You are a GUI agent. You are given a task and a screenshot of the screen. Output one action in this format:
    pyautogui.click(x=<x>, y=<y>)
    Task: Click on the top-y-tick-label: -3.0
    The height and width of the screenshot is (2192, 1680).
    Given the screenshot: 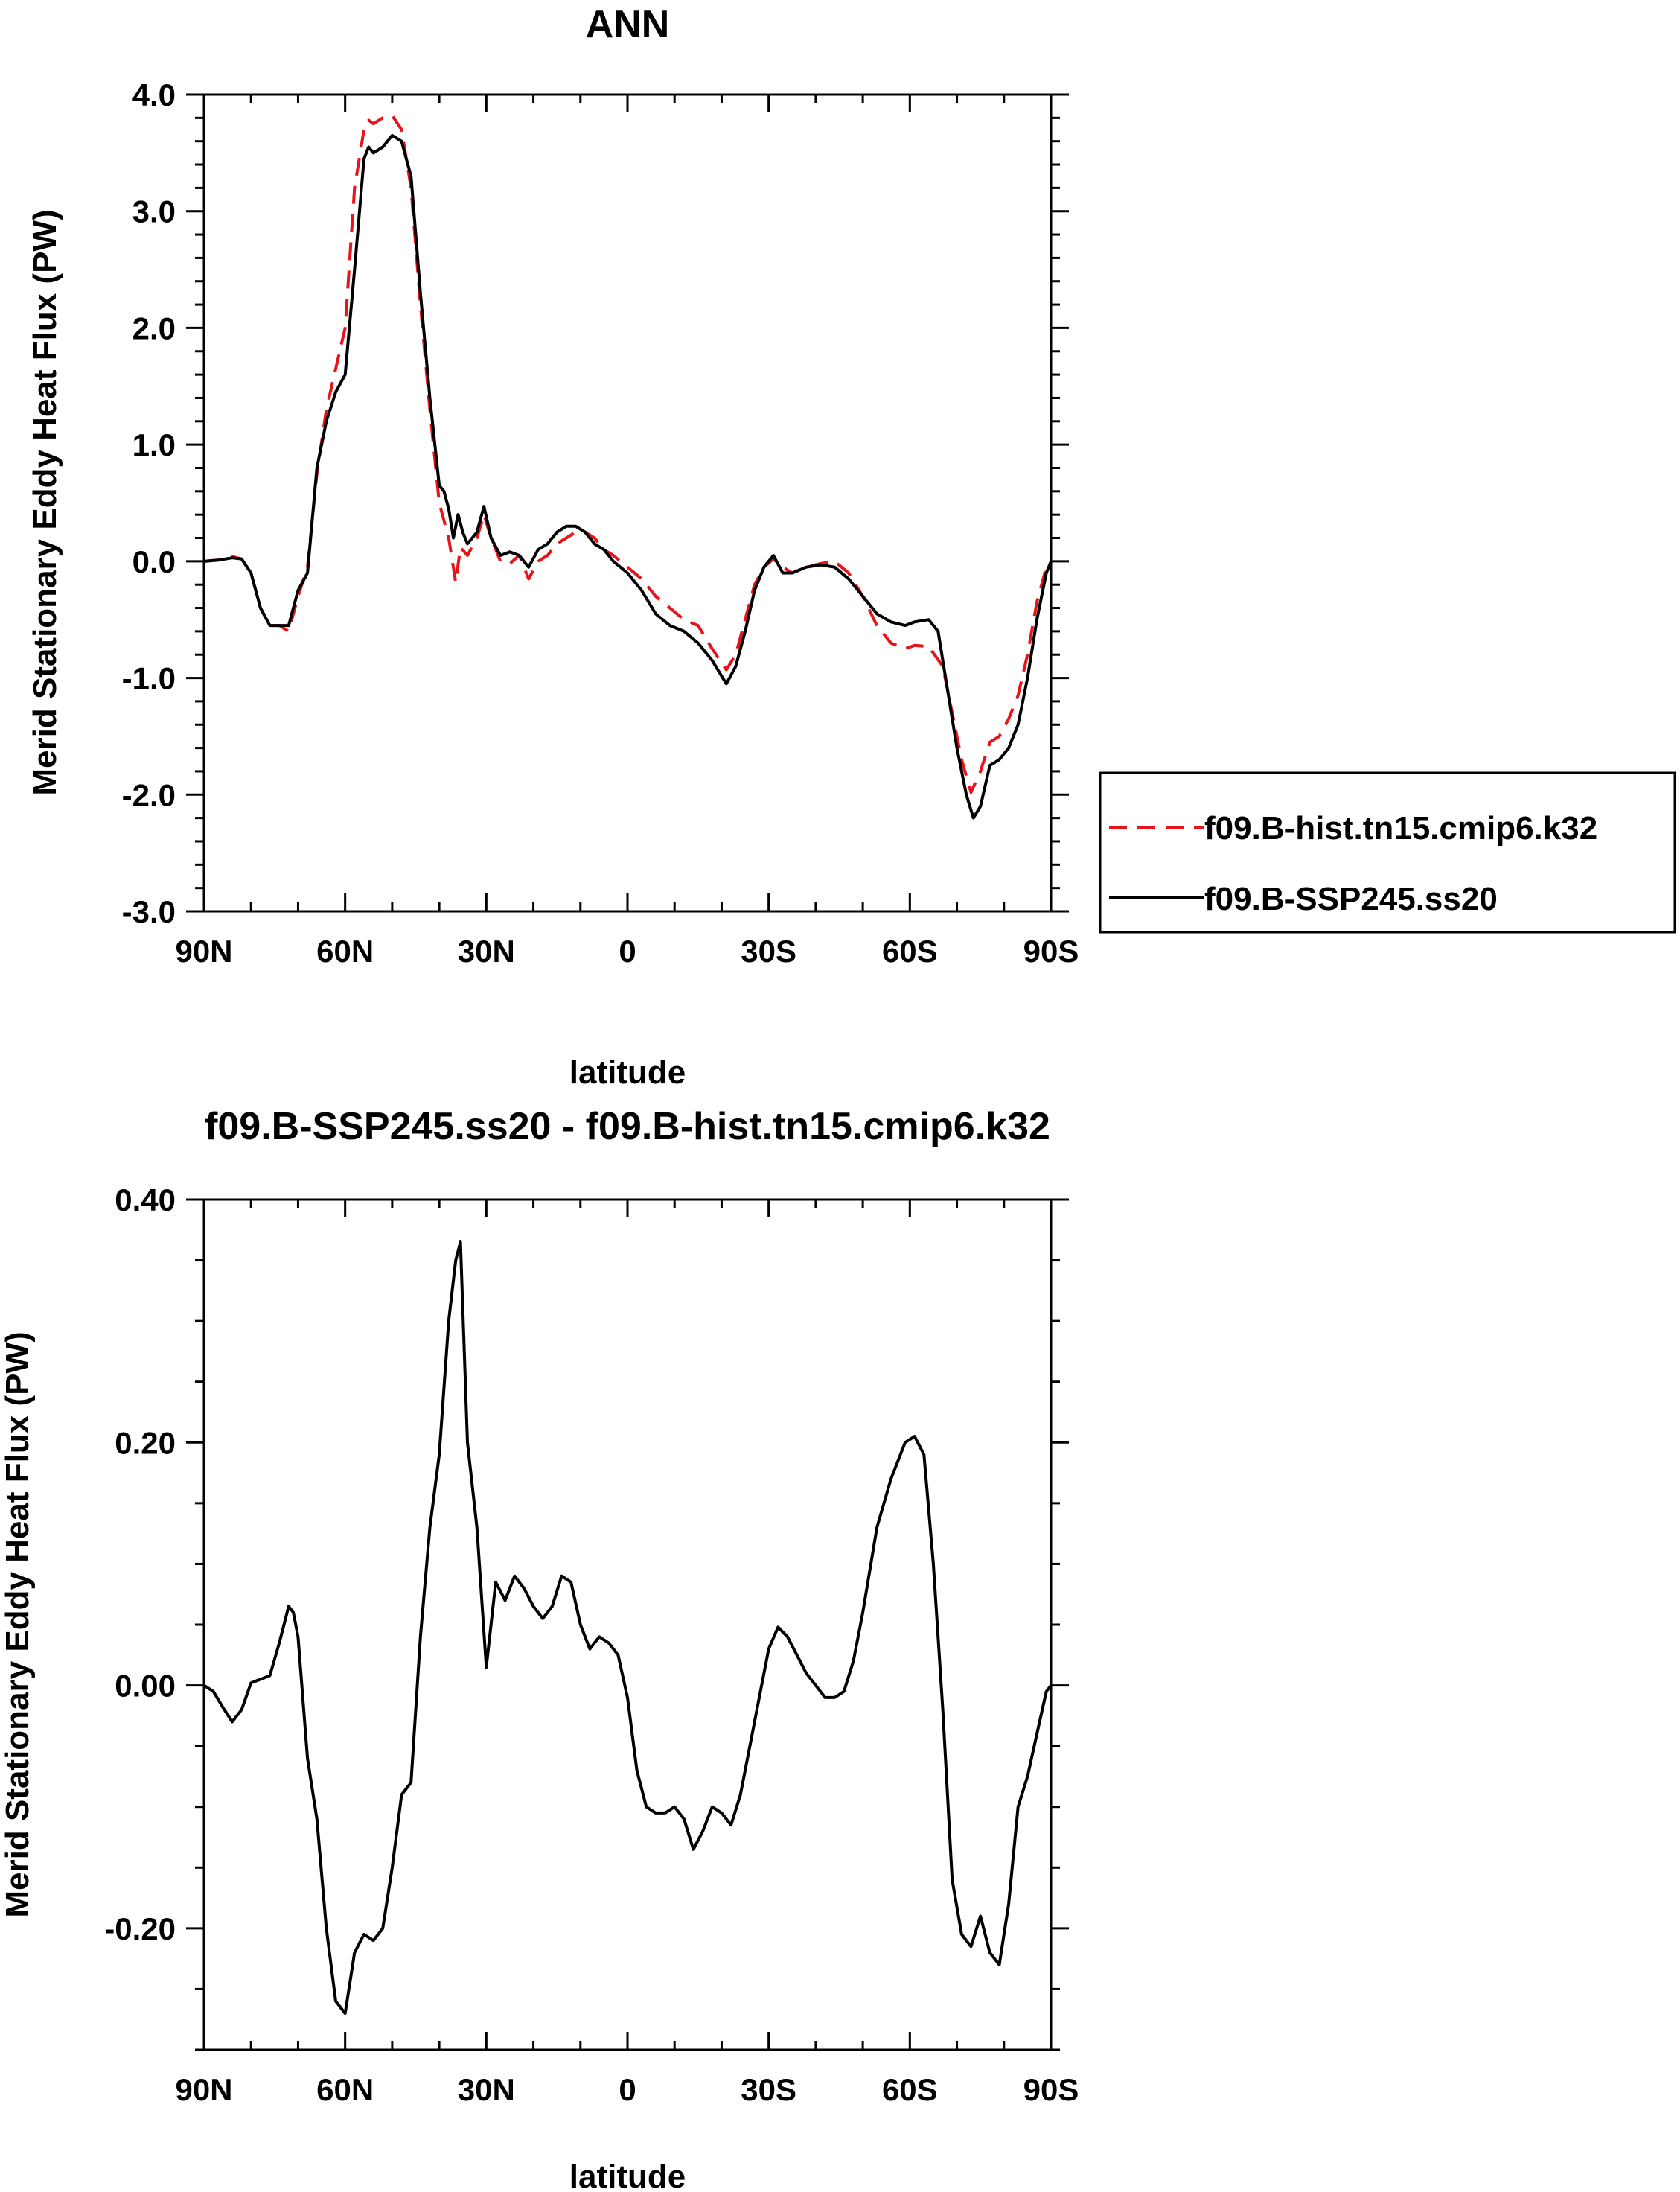 What is the action you would take?
    pyautogui.click(x=149, y=911)
    